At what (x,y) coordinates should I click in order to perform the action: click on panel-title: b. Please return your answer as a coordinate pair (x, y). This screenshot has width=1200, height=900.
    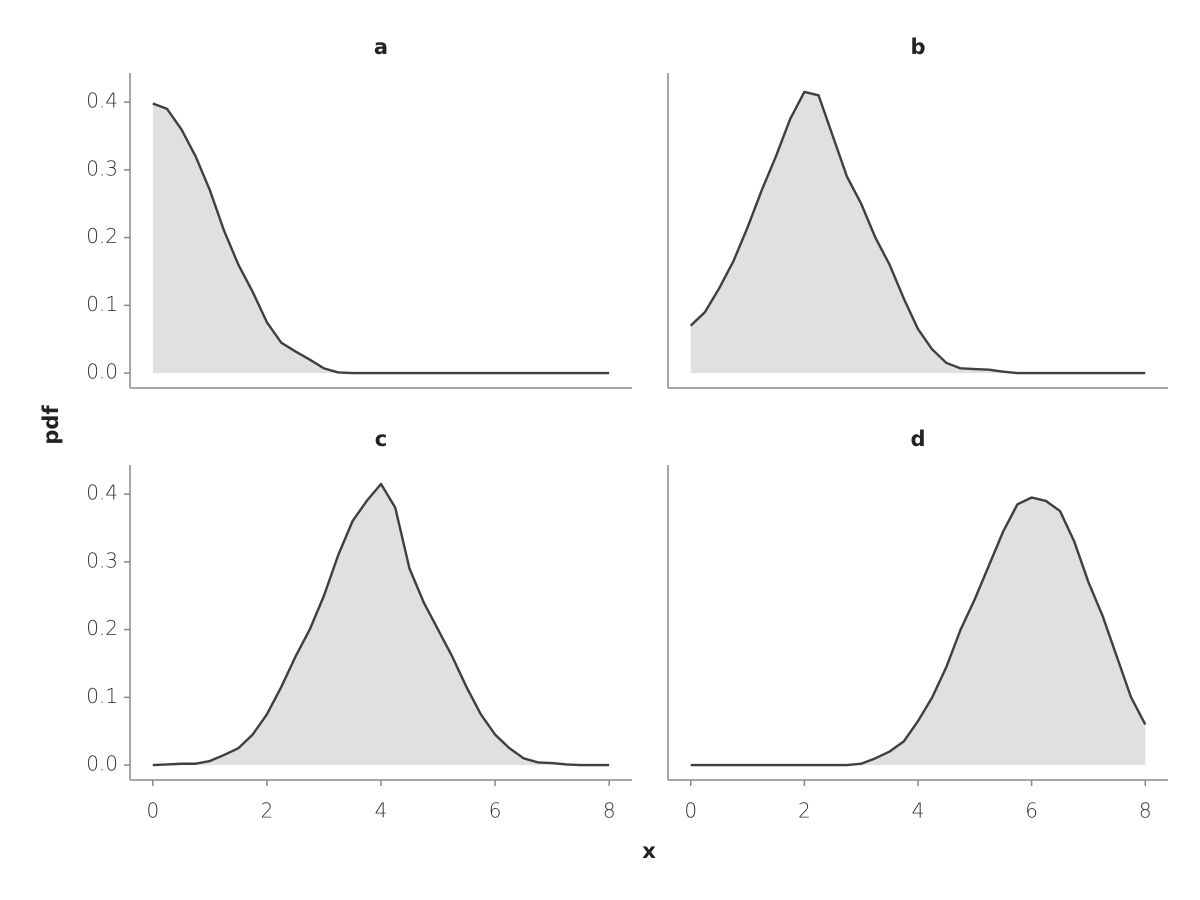
    Looking at the image, I should click on (917, 47).